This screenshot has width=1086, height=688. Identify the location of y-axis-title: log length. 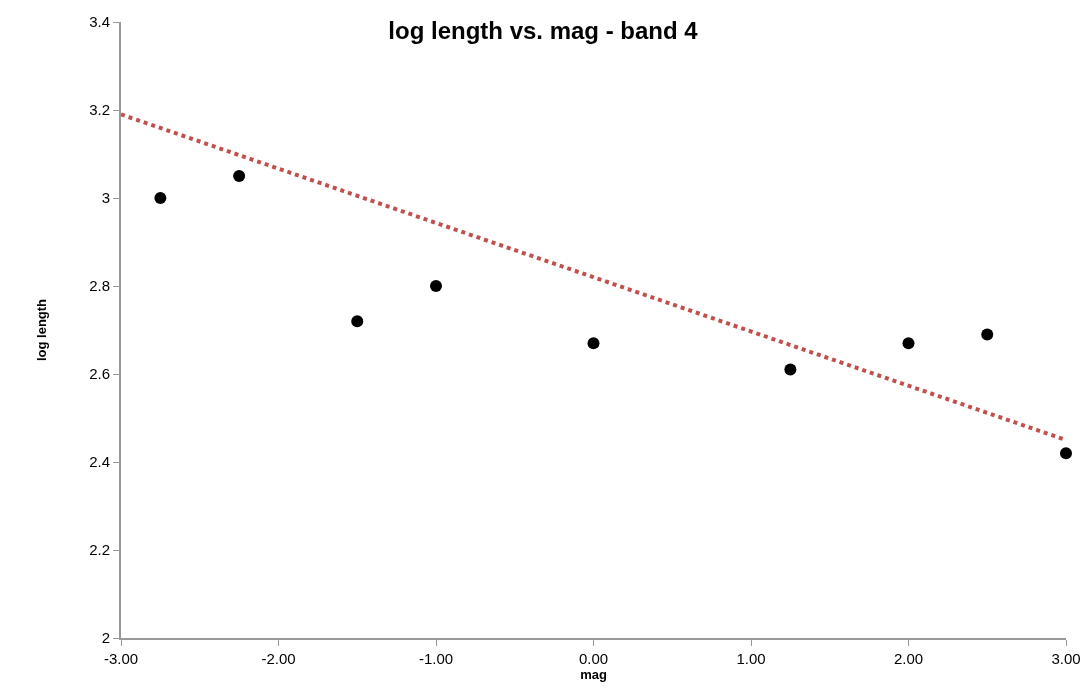
(41, 330).